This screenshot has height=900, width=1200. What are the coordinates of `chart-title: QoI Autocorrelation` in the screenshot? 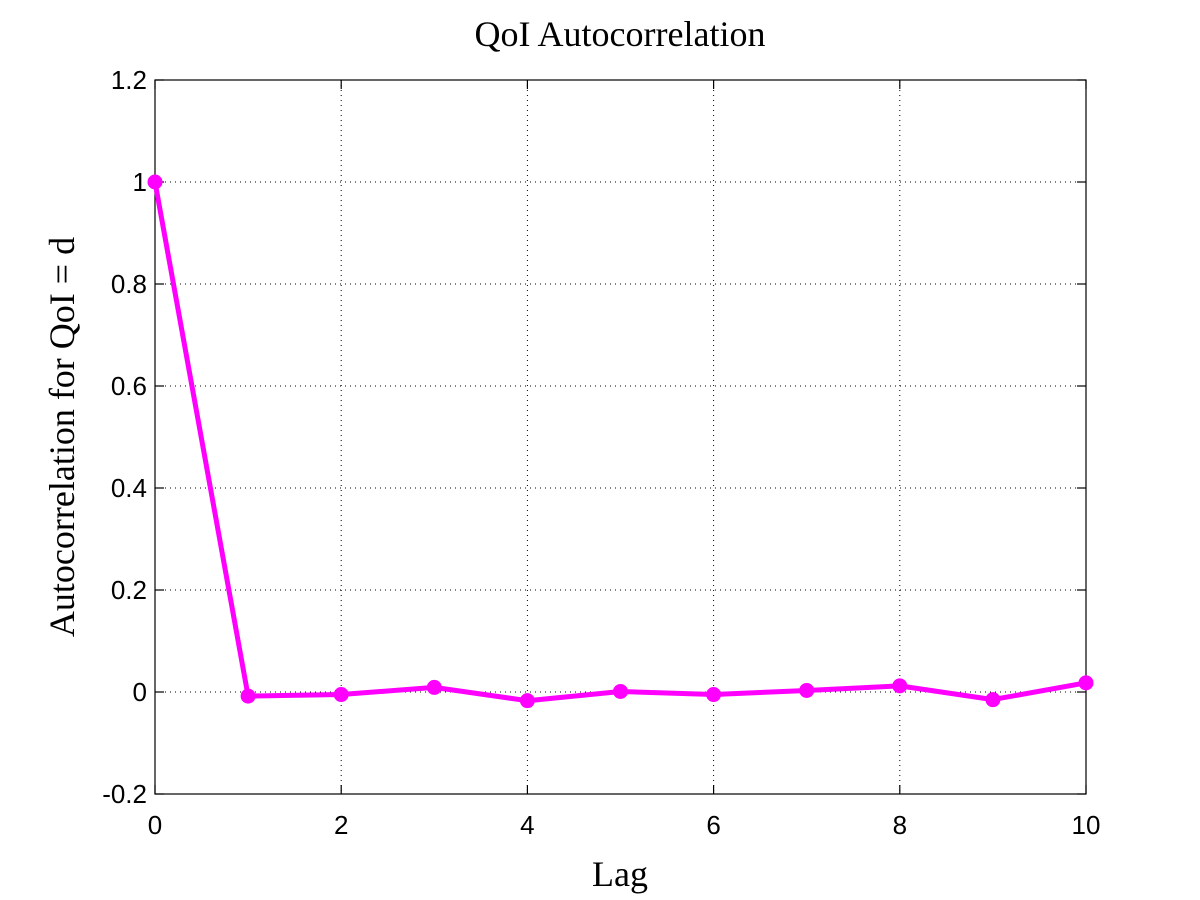 It's located at (620, 34).